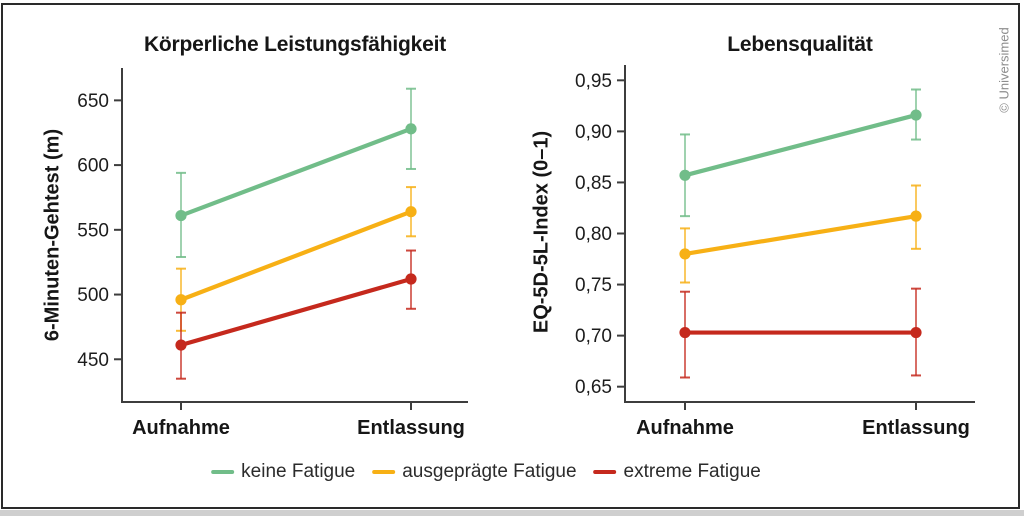 The image size is (1024, 516). I want to click on y-tick-label: 0,85, so click(593, 183).